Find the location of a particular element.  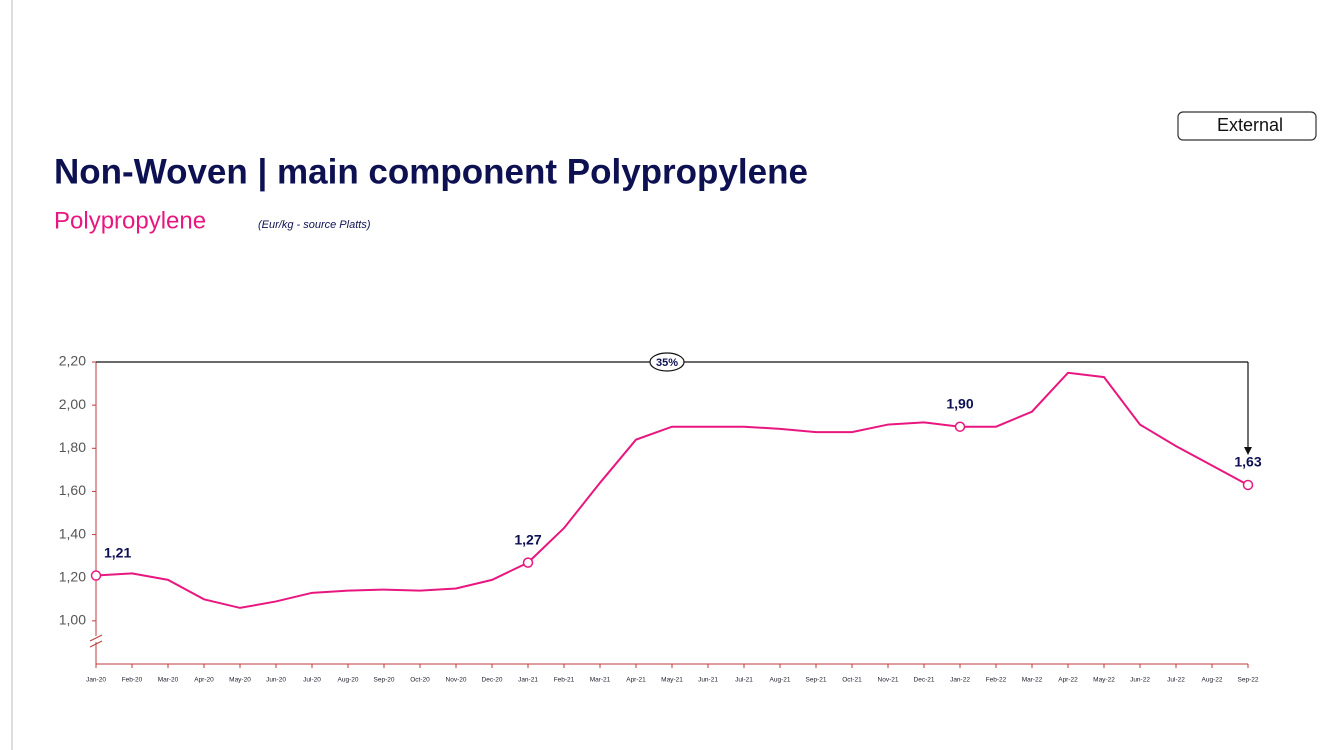

x-tick-label: May-22 is located at coordinates (1104, 680).